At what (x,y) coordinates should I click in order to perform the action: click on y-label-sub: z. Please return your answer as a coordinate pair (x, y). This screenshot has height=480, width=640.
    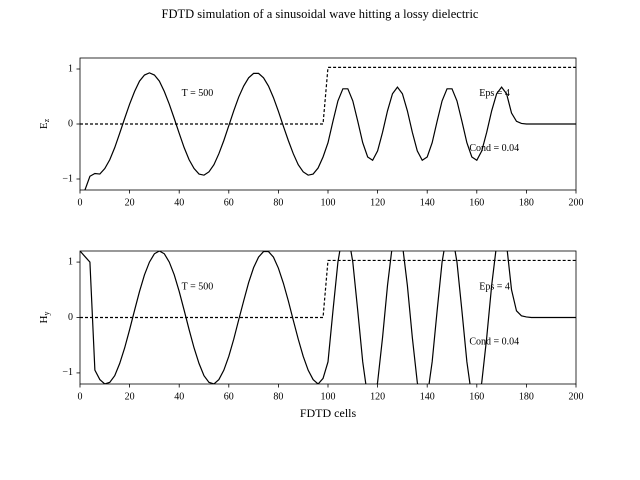
    Looking at the image, I should click on (46, 120).